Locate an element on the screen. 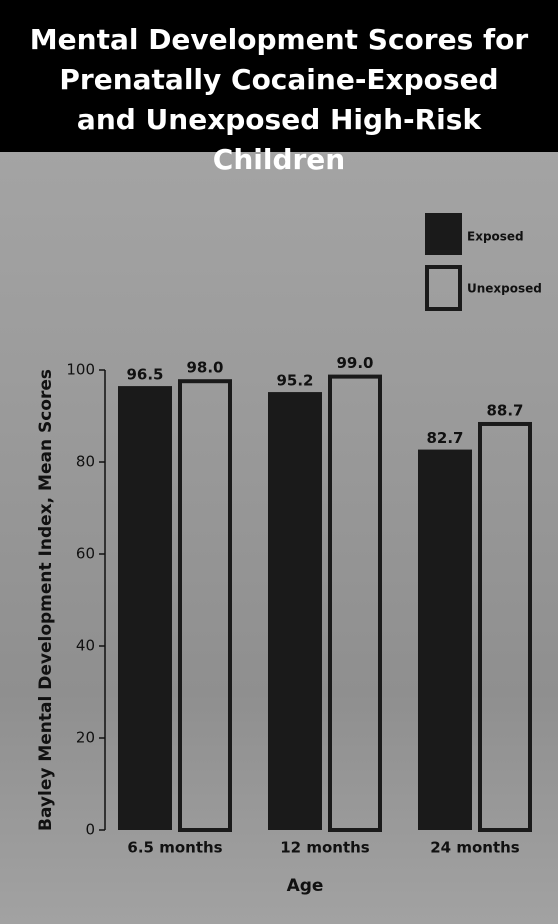 The image size is (558, 924). x-axis-label: Age is located at coordinates (305, 886).